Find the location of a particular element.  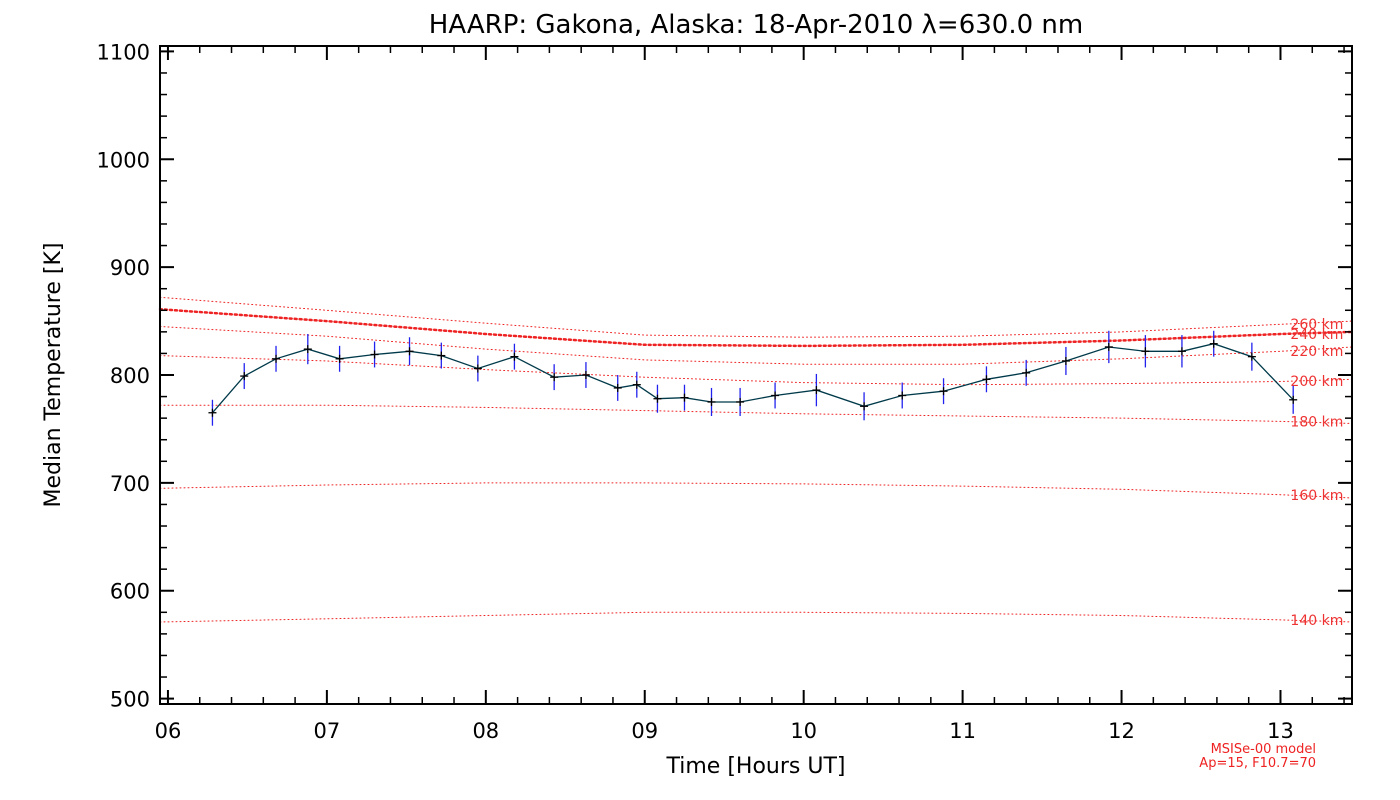

model-note-line1: MSISe-00 model is located at coordinates (1263, 749).